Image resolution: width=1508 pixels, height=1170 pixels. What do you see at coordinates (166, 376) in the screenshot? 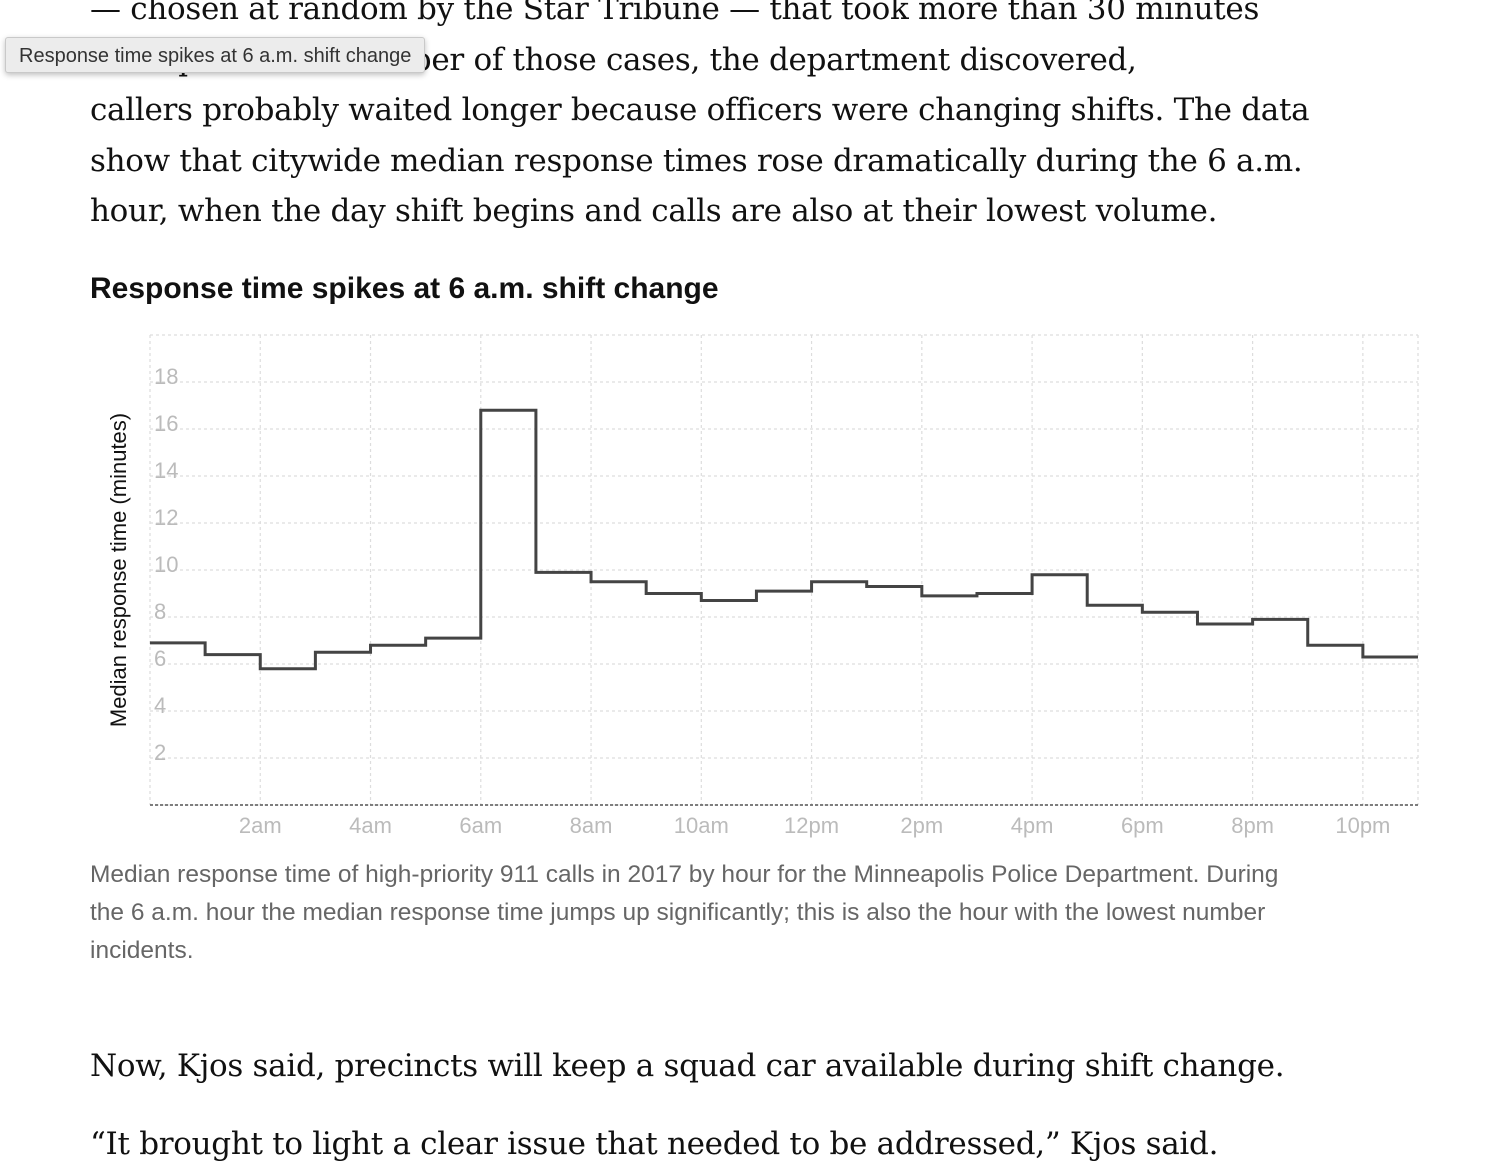
I see `y-tick-label: 18` at bounding box center [166, 376].